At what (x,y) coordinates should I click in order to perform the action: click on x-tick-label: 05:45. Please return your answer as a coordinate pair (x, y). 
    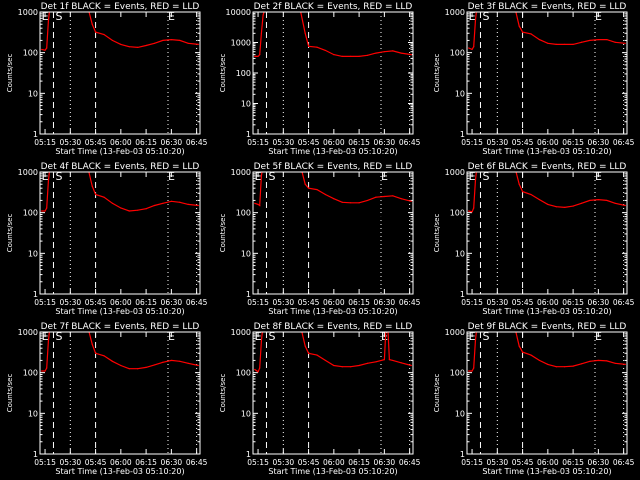
    Looking at the image, I should click on (523, 462).